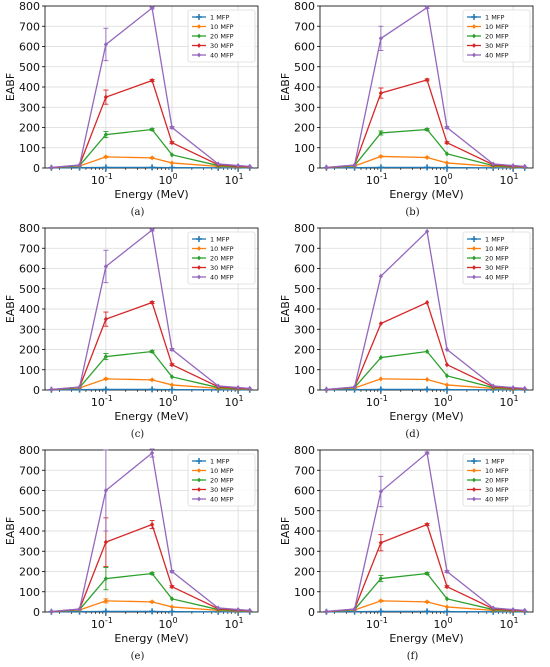  I want to click on caption-e: (e), so click(137, 656).